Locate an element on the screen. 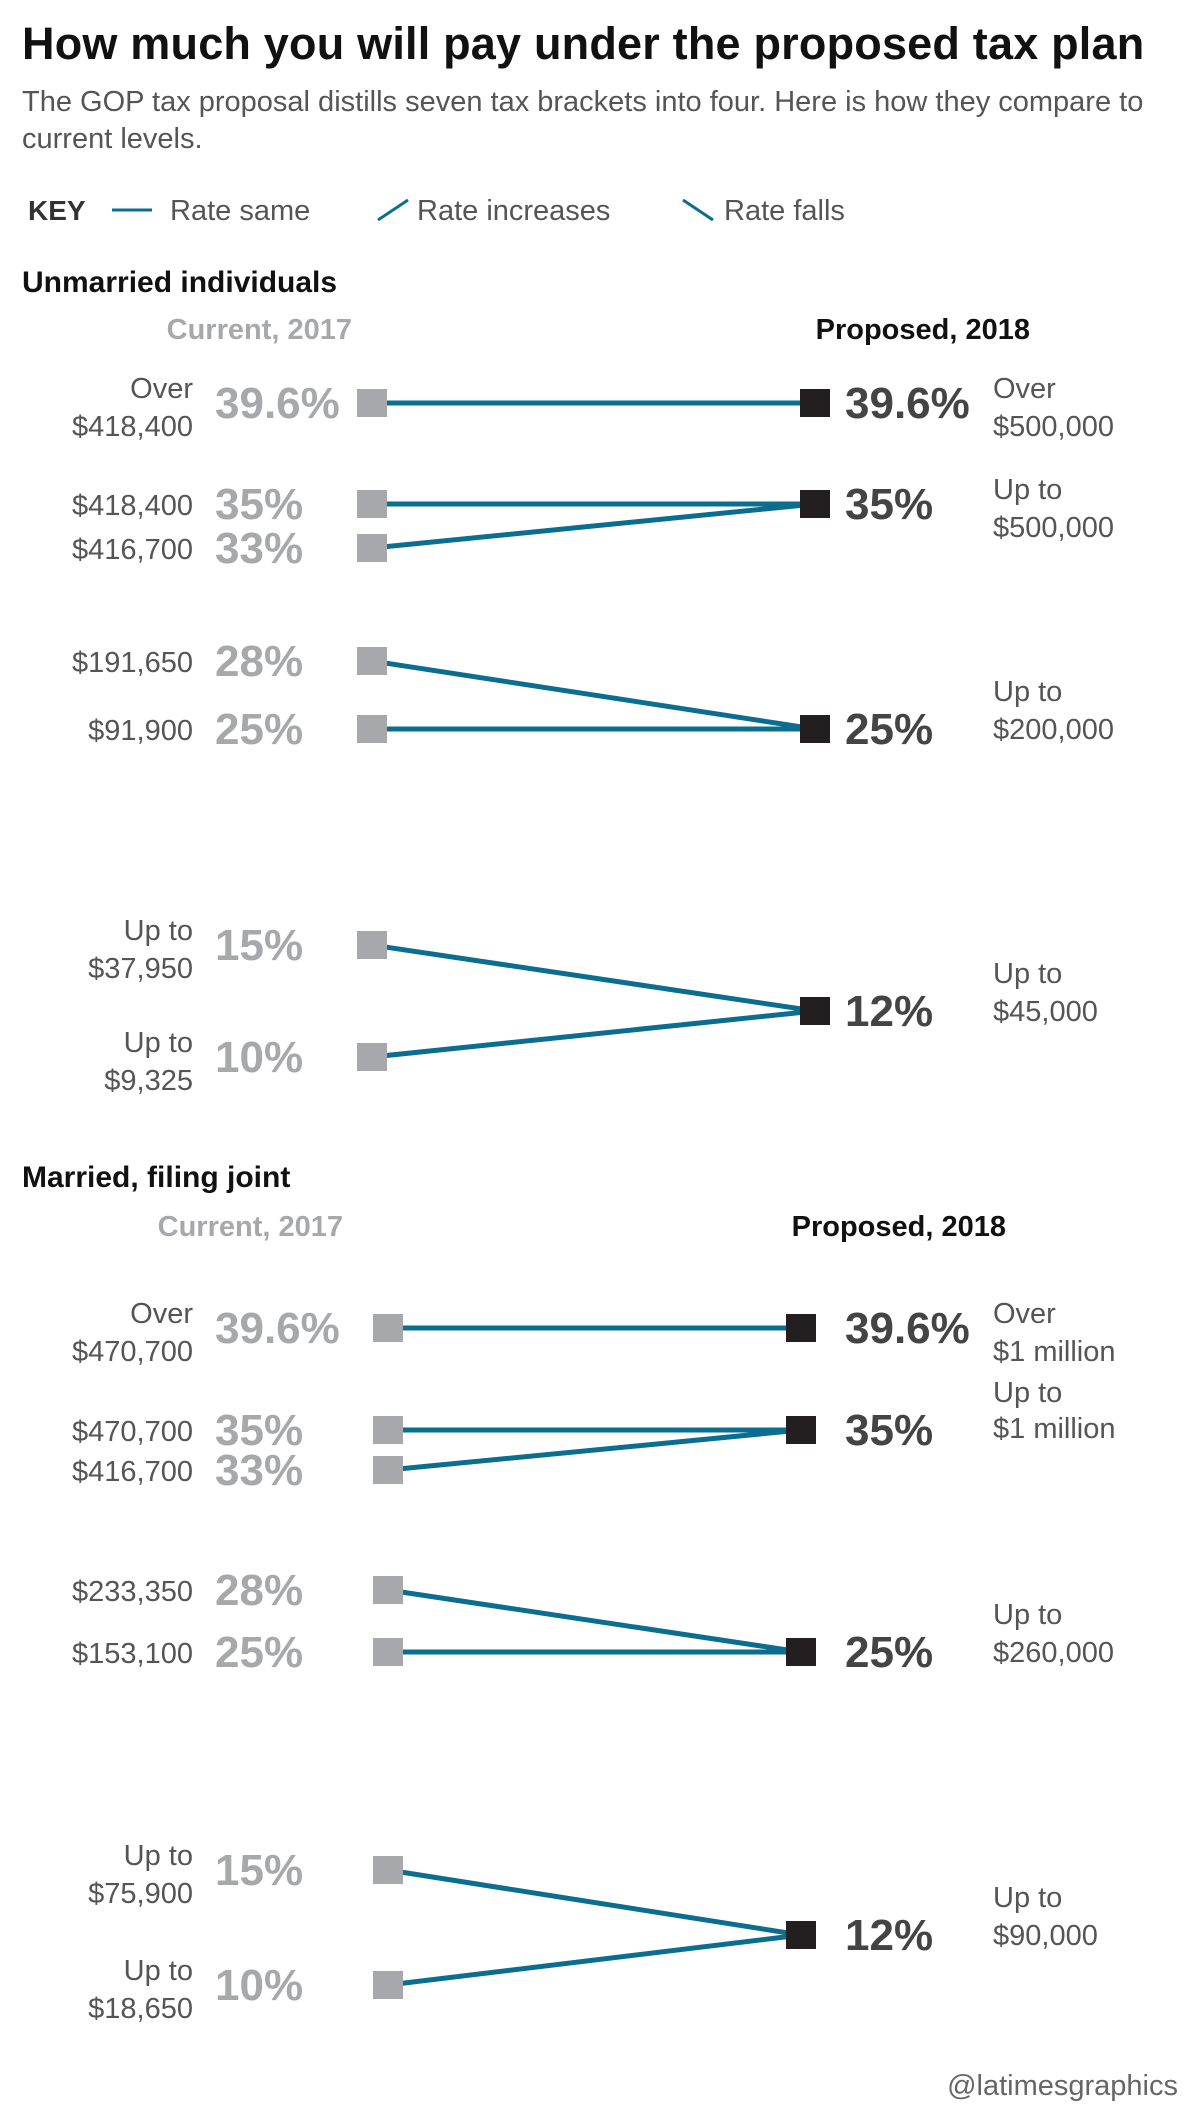 The height and width of the screenshot is (2108, 1200). key-item-label: Rate same is located at coordinates (240, 211).